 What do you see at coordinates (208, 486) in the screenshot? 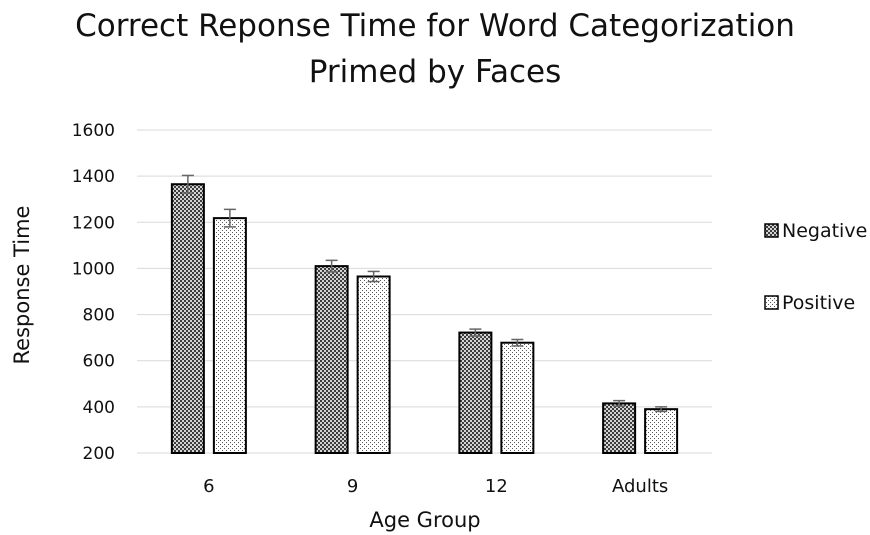
I see `x-tick-label: 6` at bounding box center [208, 486].